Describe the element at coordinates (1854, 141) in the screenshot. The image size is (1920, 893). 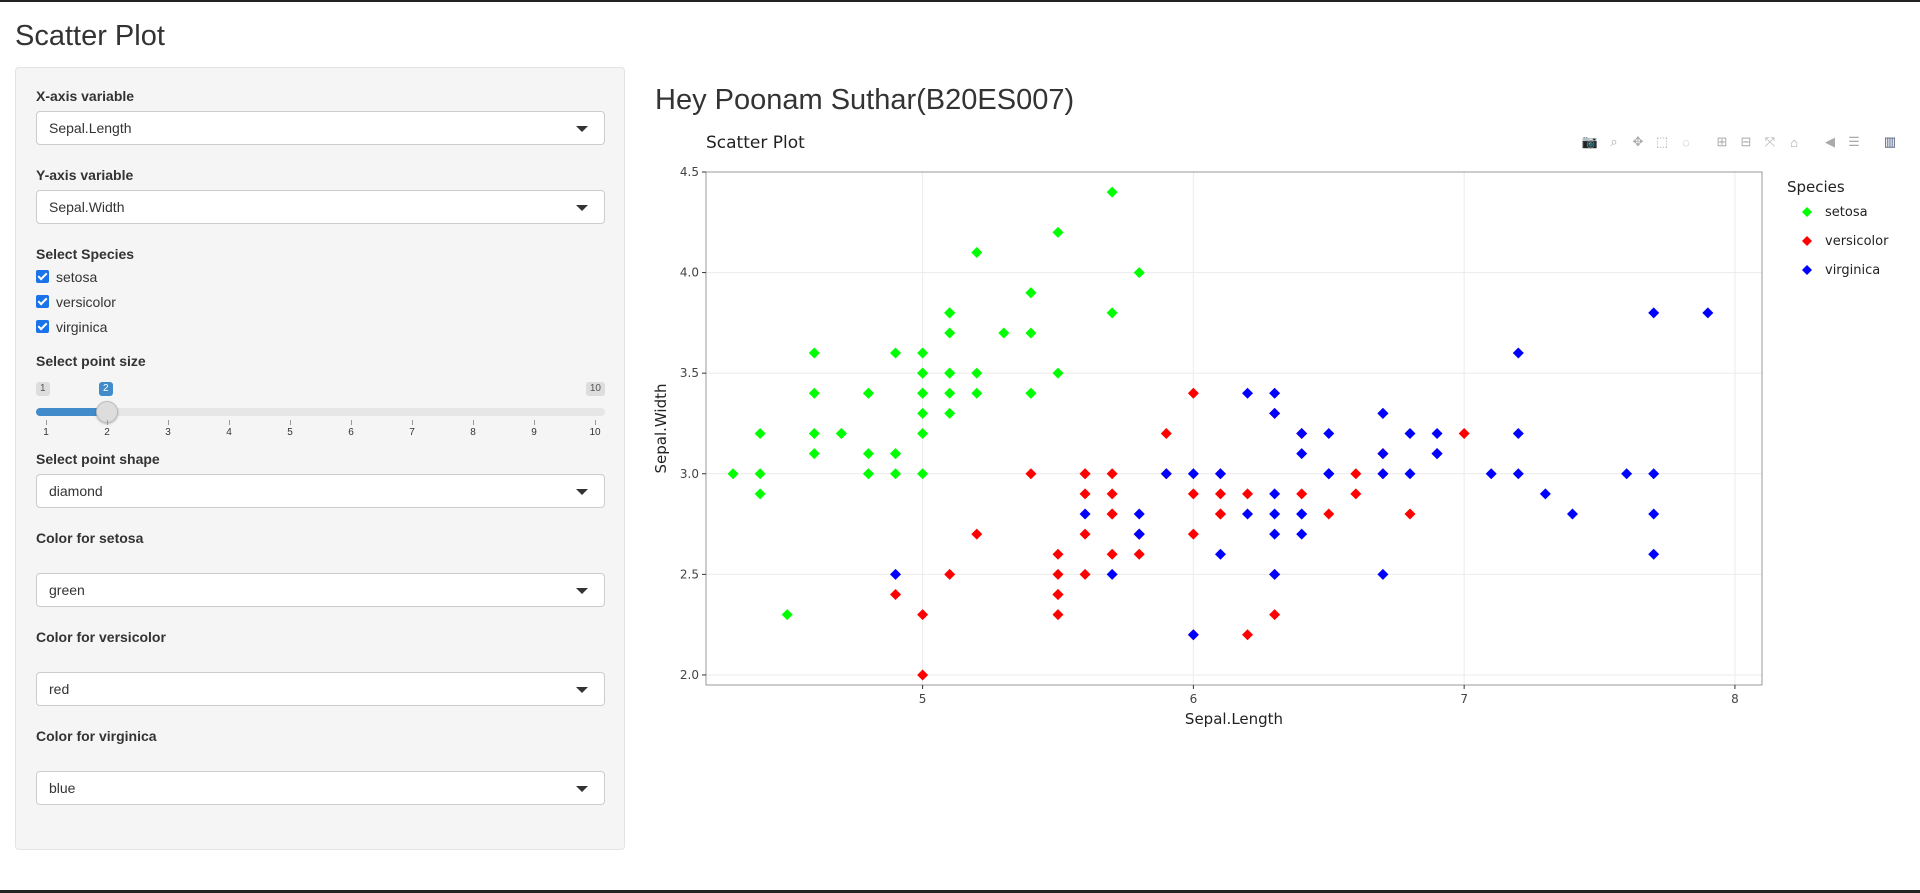
I see `hover-compare-icon: ☰` at that location.